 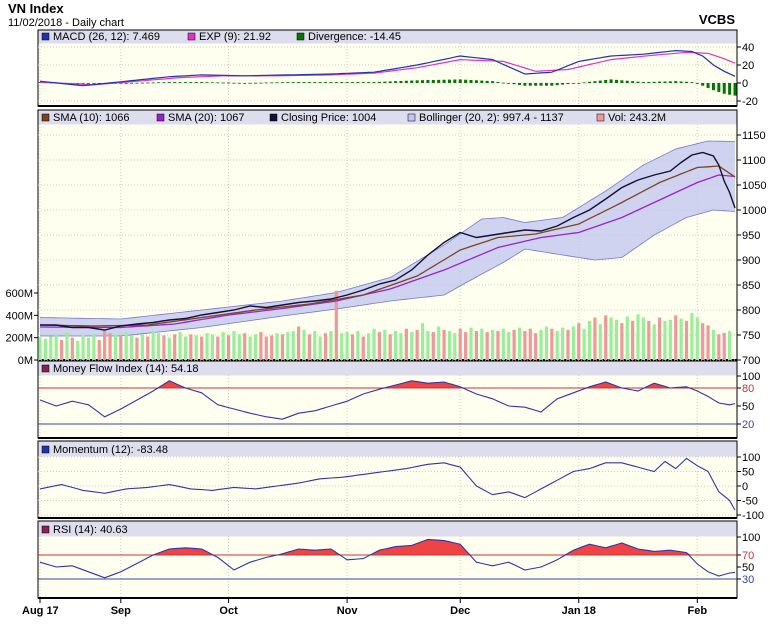 What do you see at coordinates (387, 484) in the screenshot?
I see `momentum-line` at bounding box center [387, 484].